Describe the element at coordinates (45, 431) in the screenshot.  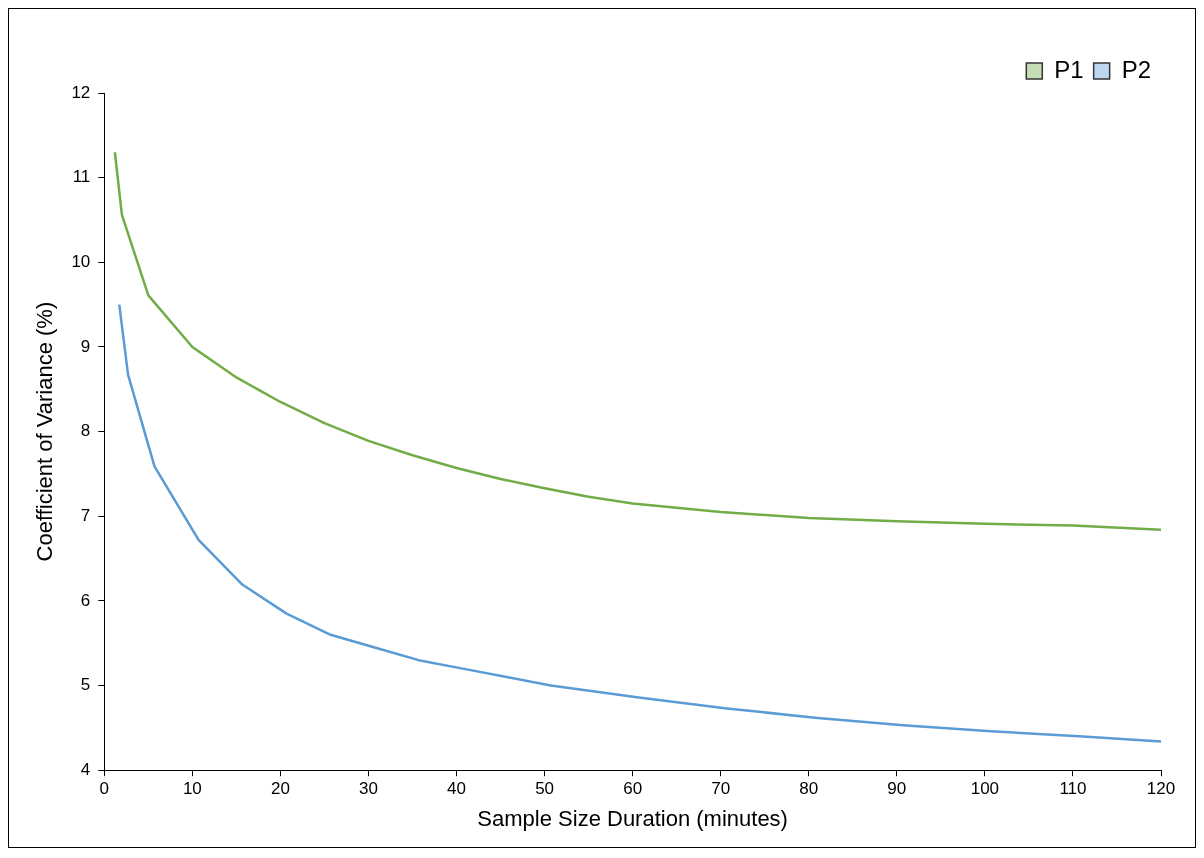
I see `y-axis-title: Coefficient of Variance (%)` at that location.